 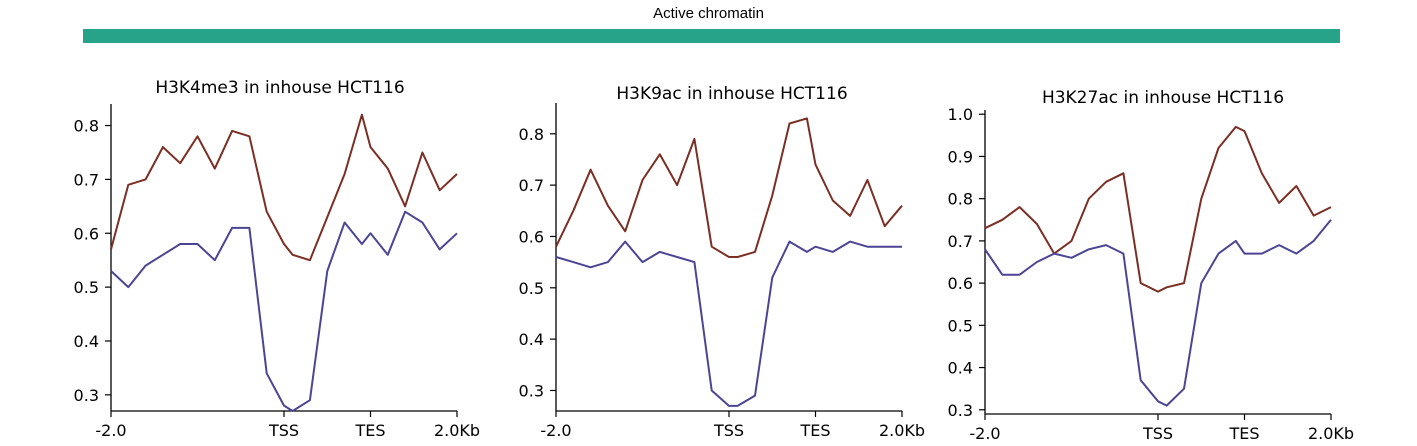 I want to click on chart-title: H3K9ac in inhouse HCT116, so click(x=731, y=94).